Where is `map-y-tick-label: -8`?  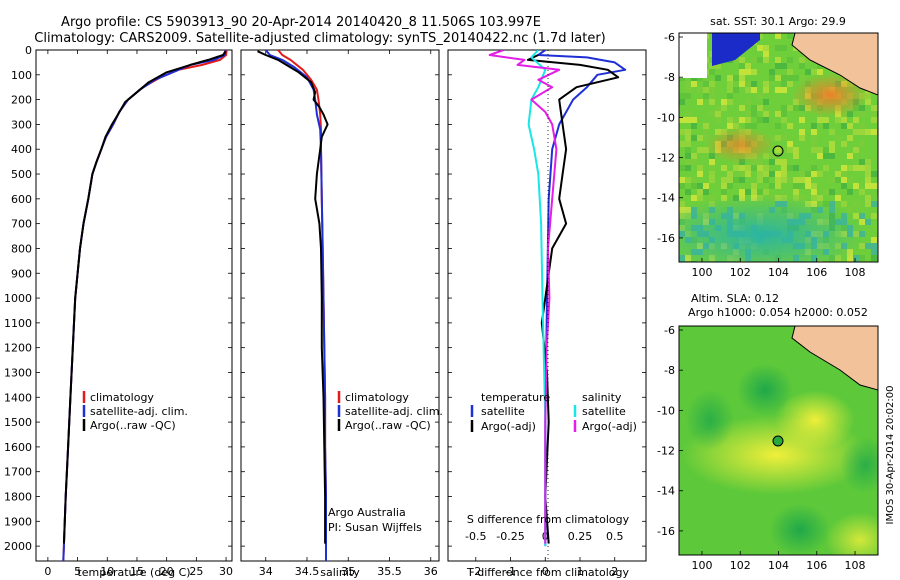
map-y-tick-label: -8 is located at coordinates (669, 77).